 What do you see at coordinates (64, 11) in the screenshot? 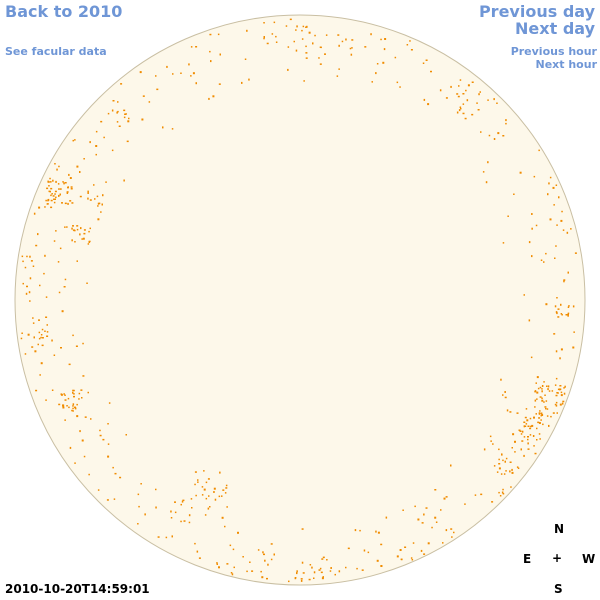
I see `back-to-year-link: Back to 2010` at bounding box center [64, 11].